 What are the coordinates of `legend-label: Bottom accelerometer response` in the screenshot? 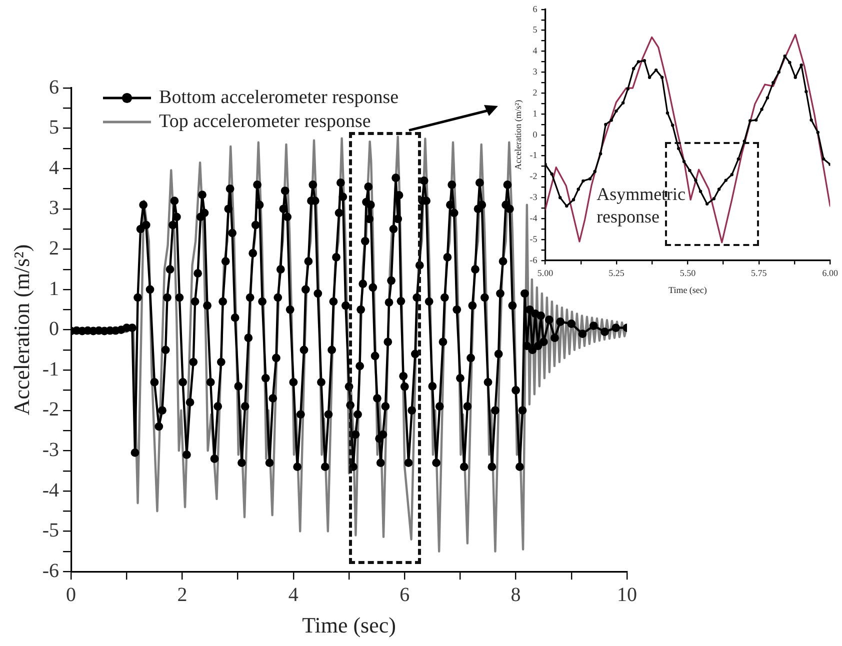 It's located at (279, 98).